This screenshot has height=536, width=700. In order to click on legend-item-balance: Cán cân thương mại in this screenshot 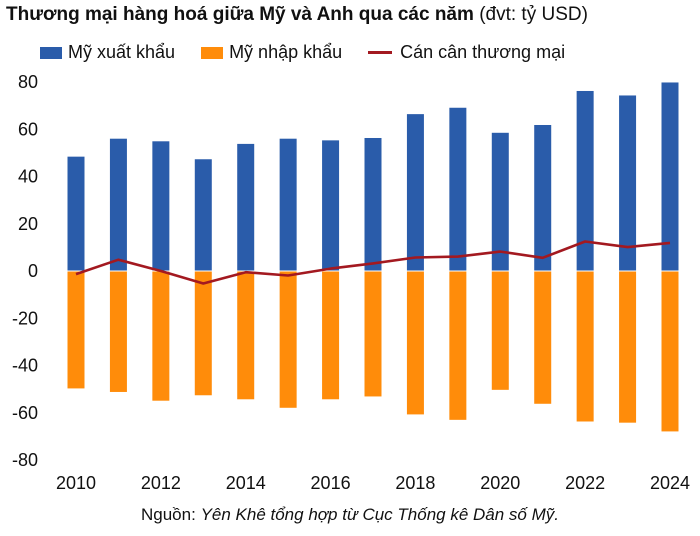, I will do `click(466, 52)`.